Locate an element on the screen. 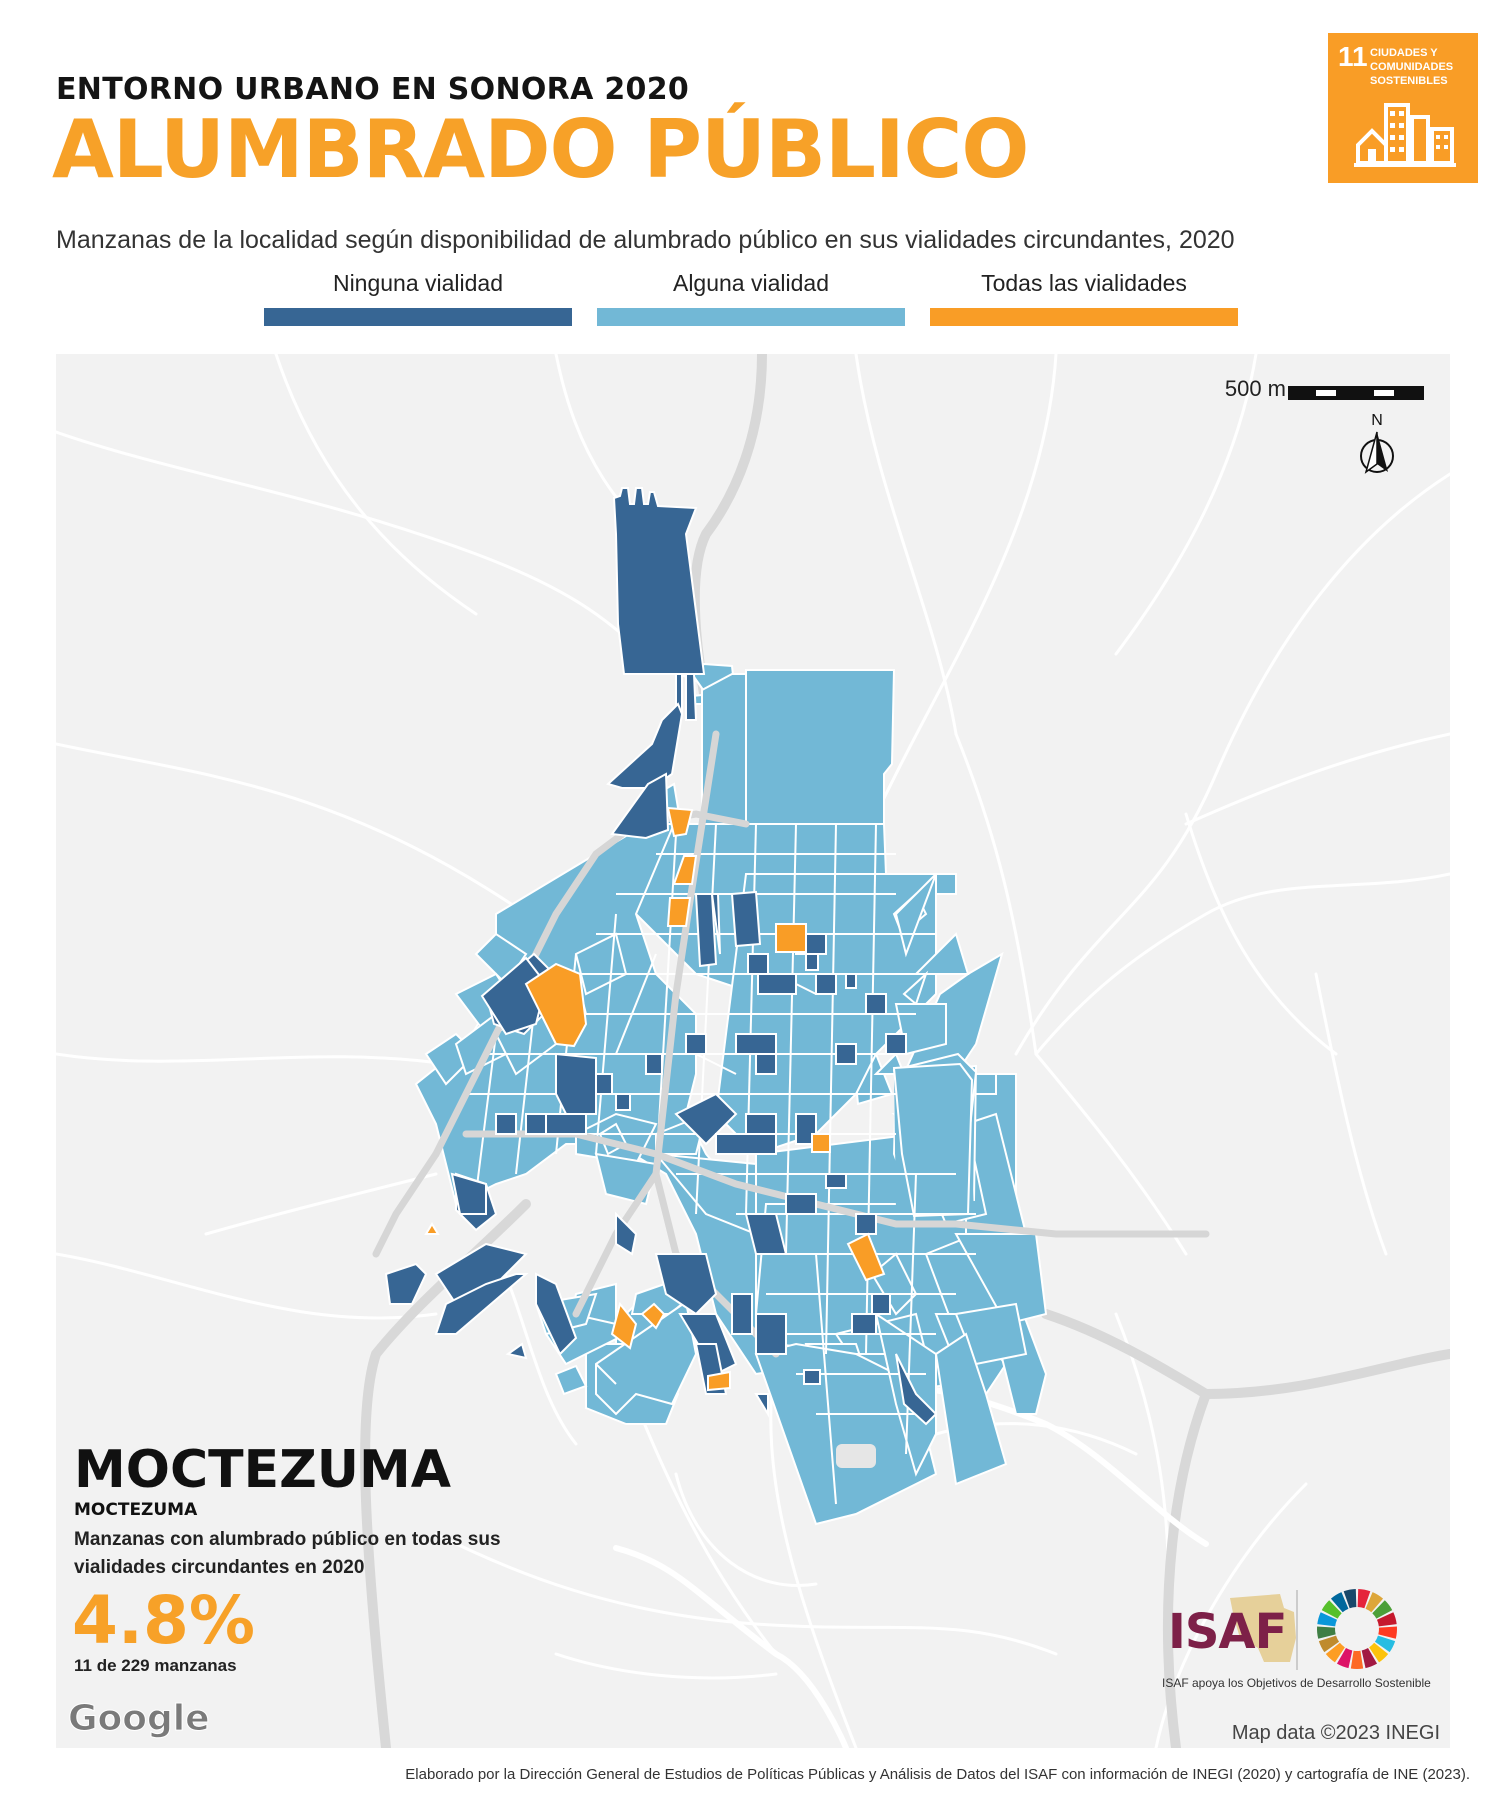 Image resolution: width=1500 pixels, height=1800 pixels. city-buildings-icon is located at coordinates (1405, 135).